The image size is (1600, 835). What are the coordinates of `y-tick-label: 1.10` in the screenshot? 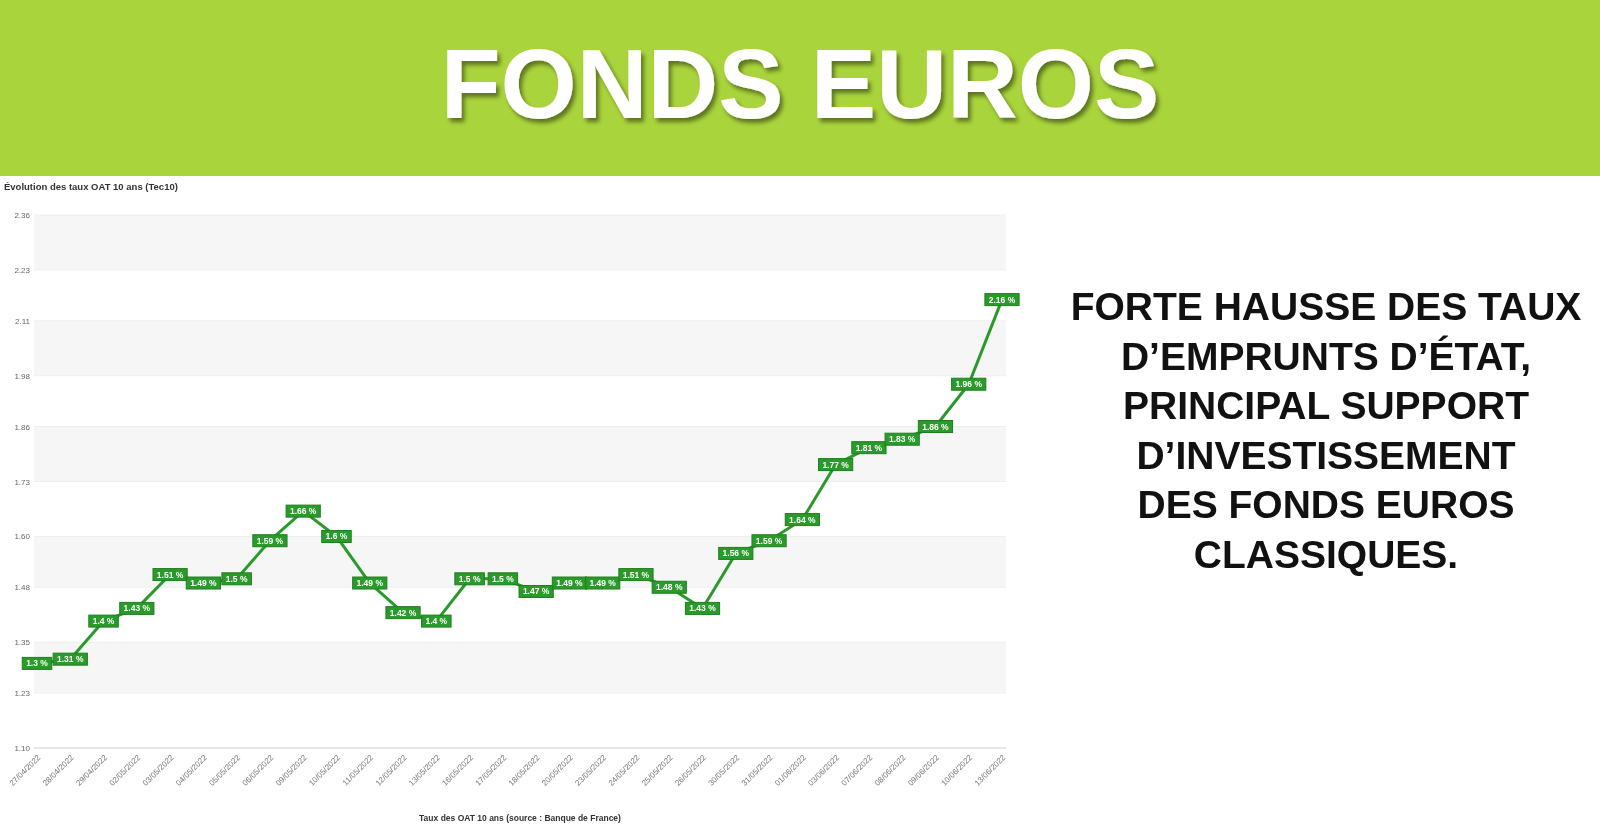 It's located at (22, 748).